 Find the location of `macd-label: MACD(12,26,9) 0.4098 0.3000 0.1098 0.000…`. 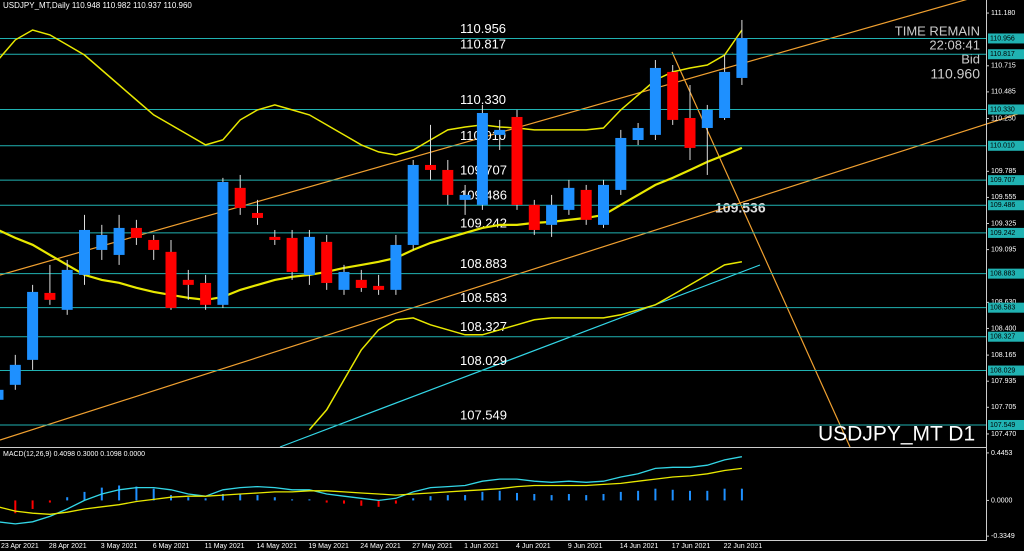

macd-label: MACD(12,26,9) 0.4098 0.3000 0.1098 0.000… is located at coordinates (74, 454).